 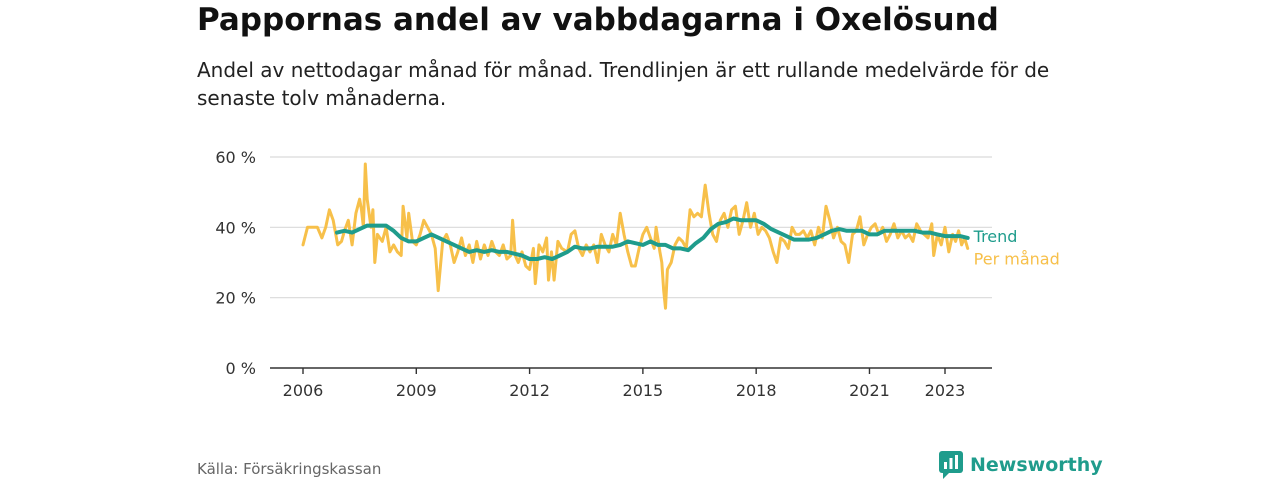 I want to click on x-tick-label: 2009, so click(x=416, y=390).